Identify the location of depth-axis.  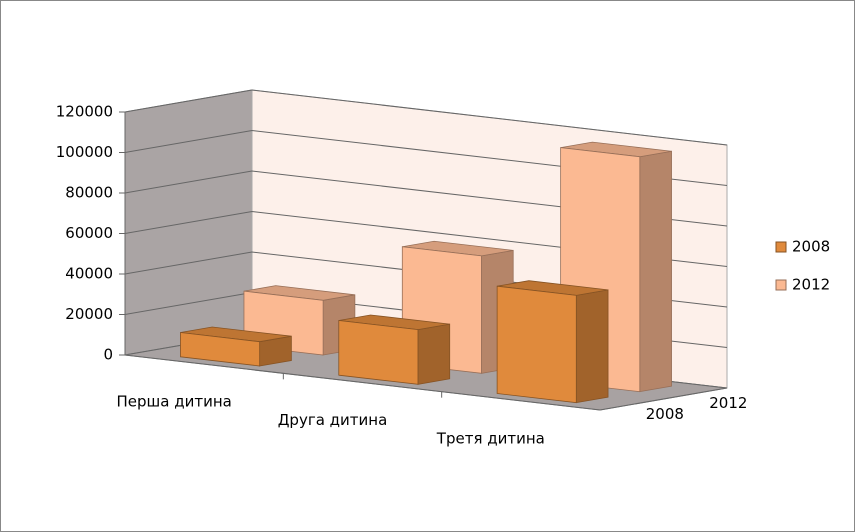
(663, 399).